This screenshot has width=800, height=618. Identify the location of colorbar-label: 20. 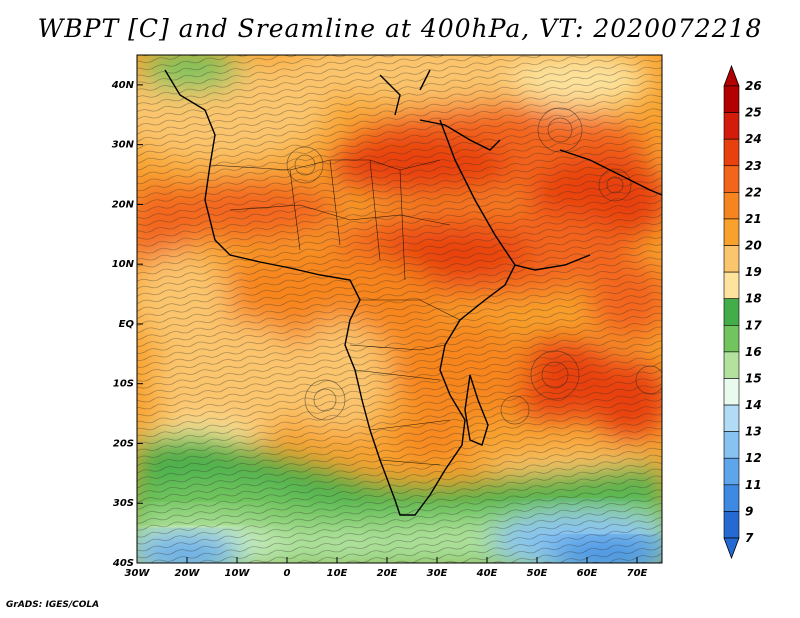
(753, 246).